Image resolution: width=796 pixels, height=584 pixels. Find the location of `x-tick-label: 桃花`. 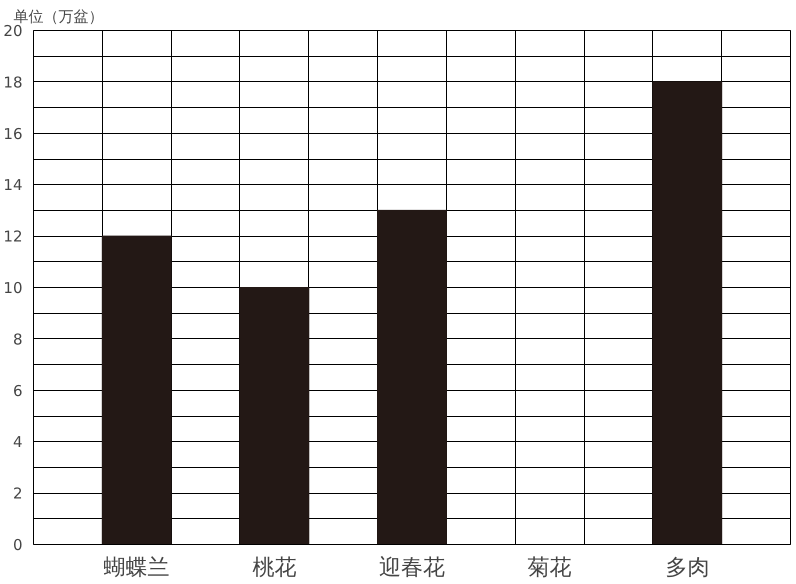

x-tick-label: 桃花 is located at coordinates (274, 568).